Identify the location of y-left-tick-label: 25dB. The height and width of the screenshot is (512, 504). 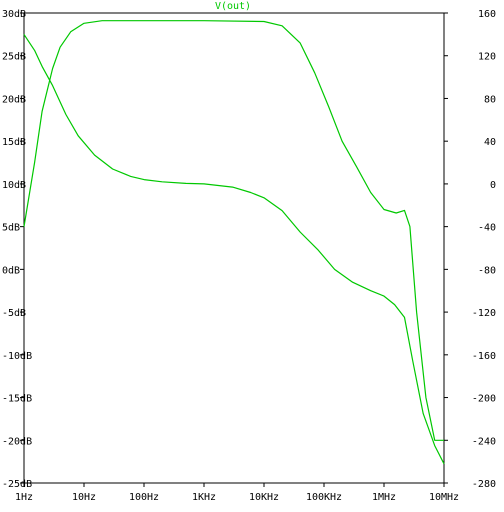
(14, 57).